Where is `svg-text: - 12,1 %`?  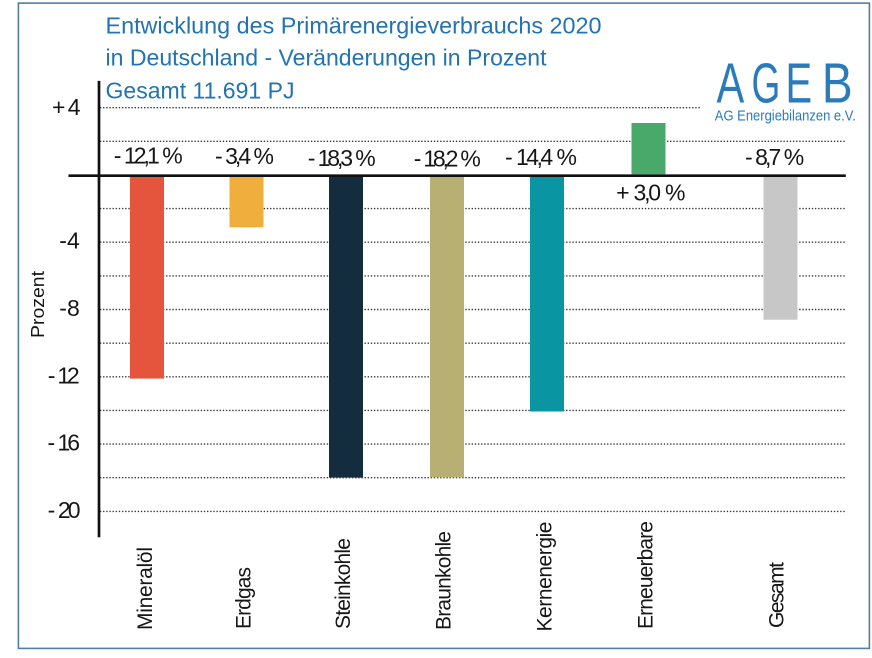
svg-text: - 12,1 % is located at coordinates (148, 156).